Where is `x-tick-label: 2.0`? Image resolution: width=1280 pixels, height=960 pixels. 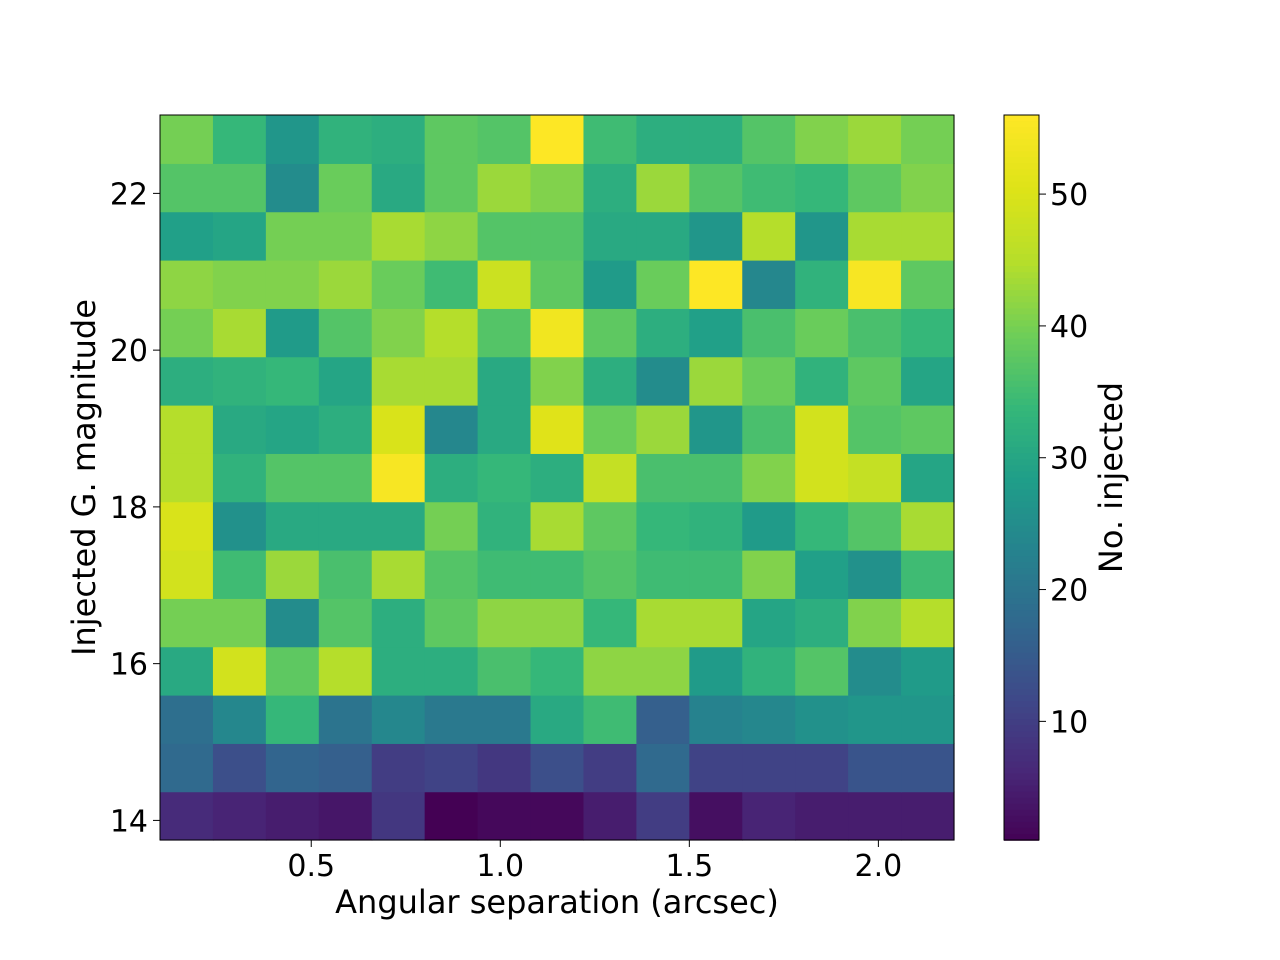 x-tick-label: 2.0 is located at coordinates (879, 866).